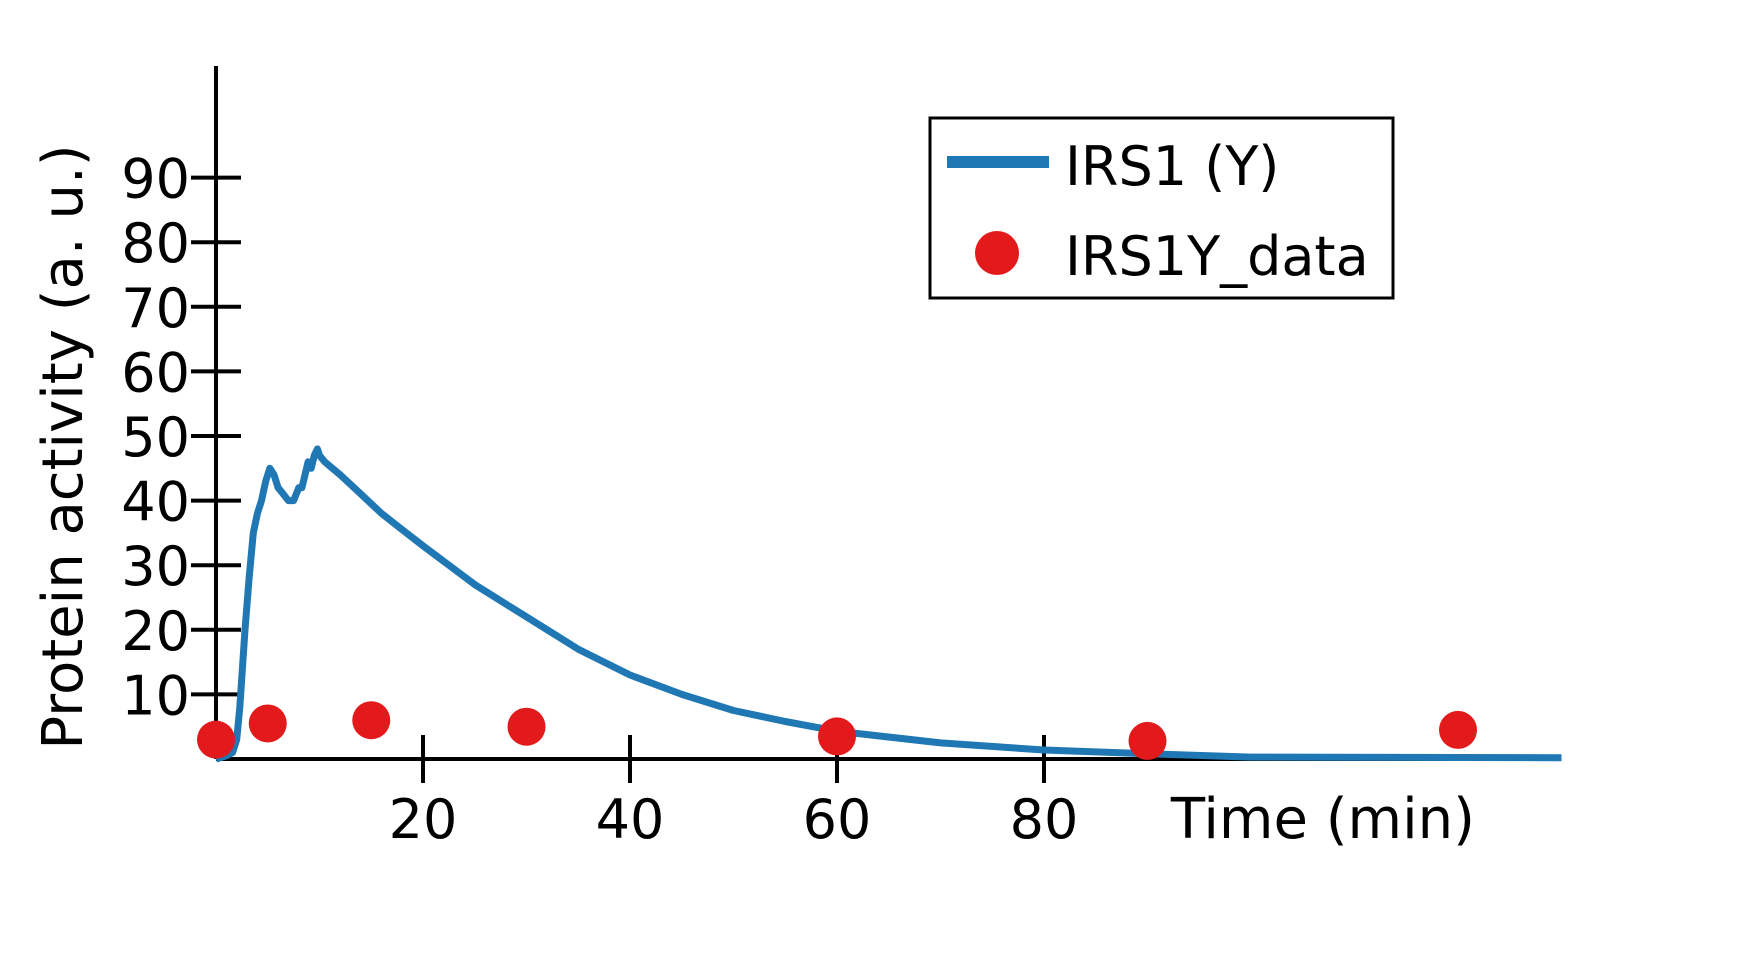  I want to click on legend-label-irs1-y: IRS1 (Y), so click(1172, 166).